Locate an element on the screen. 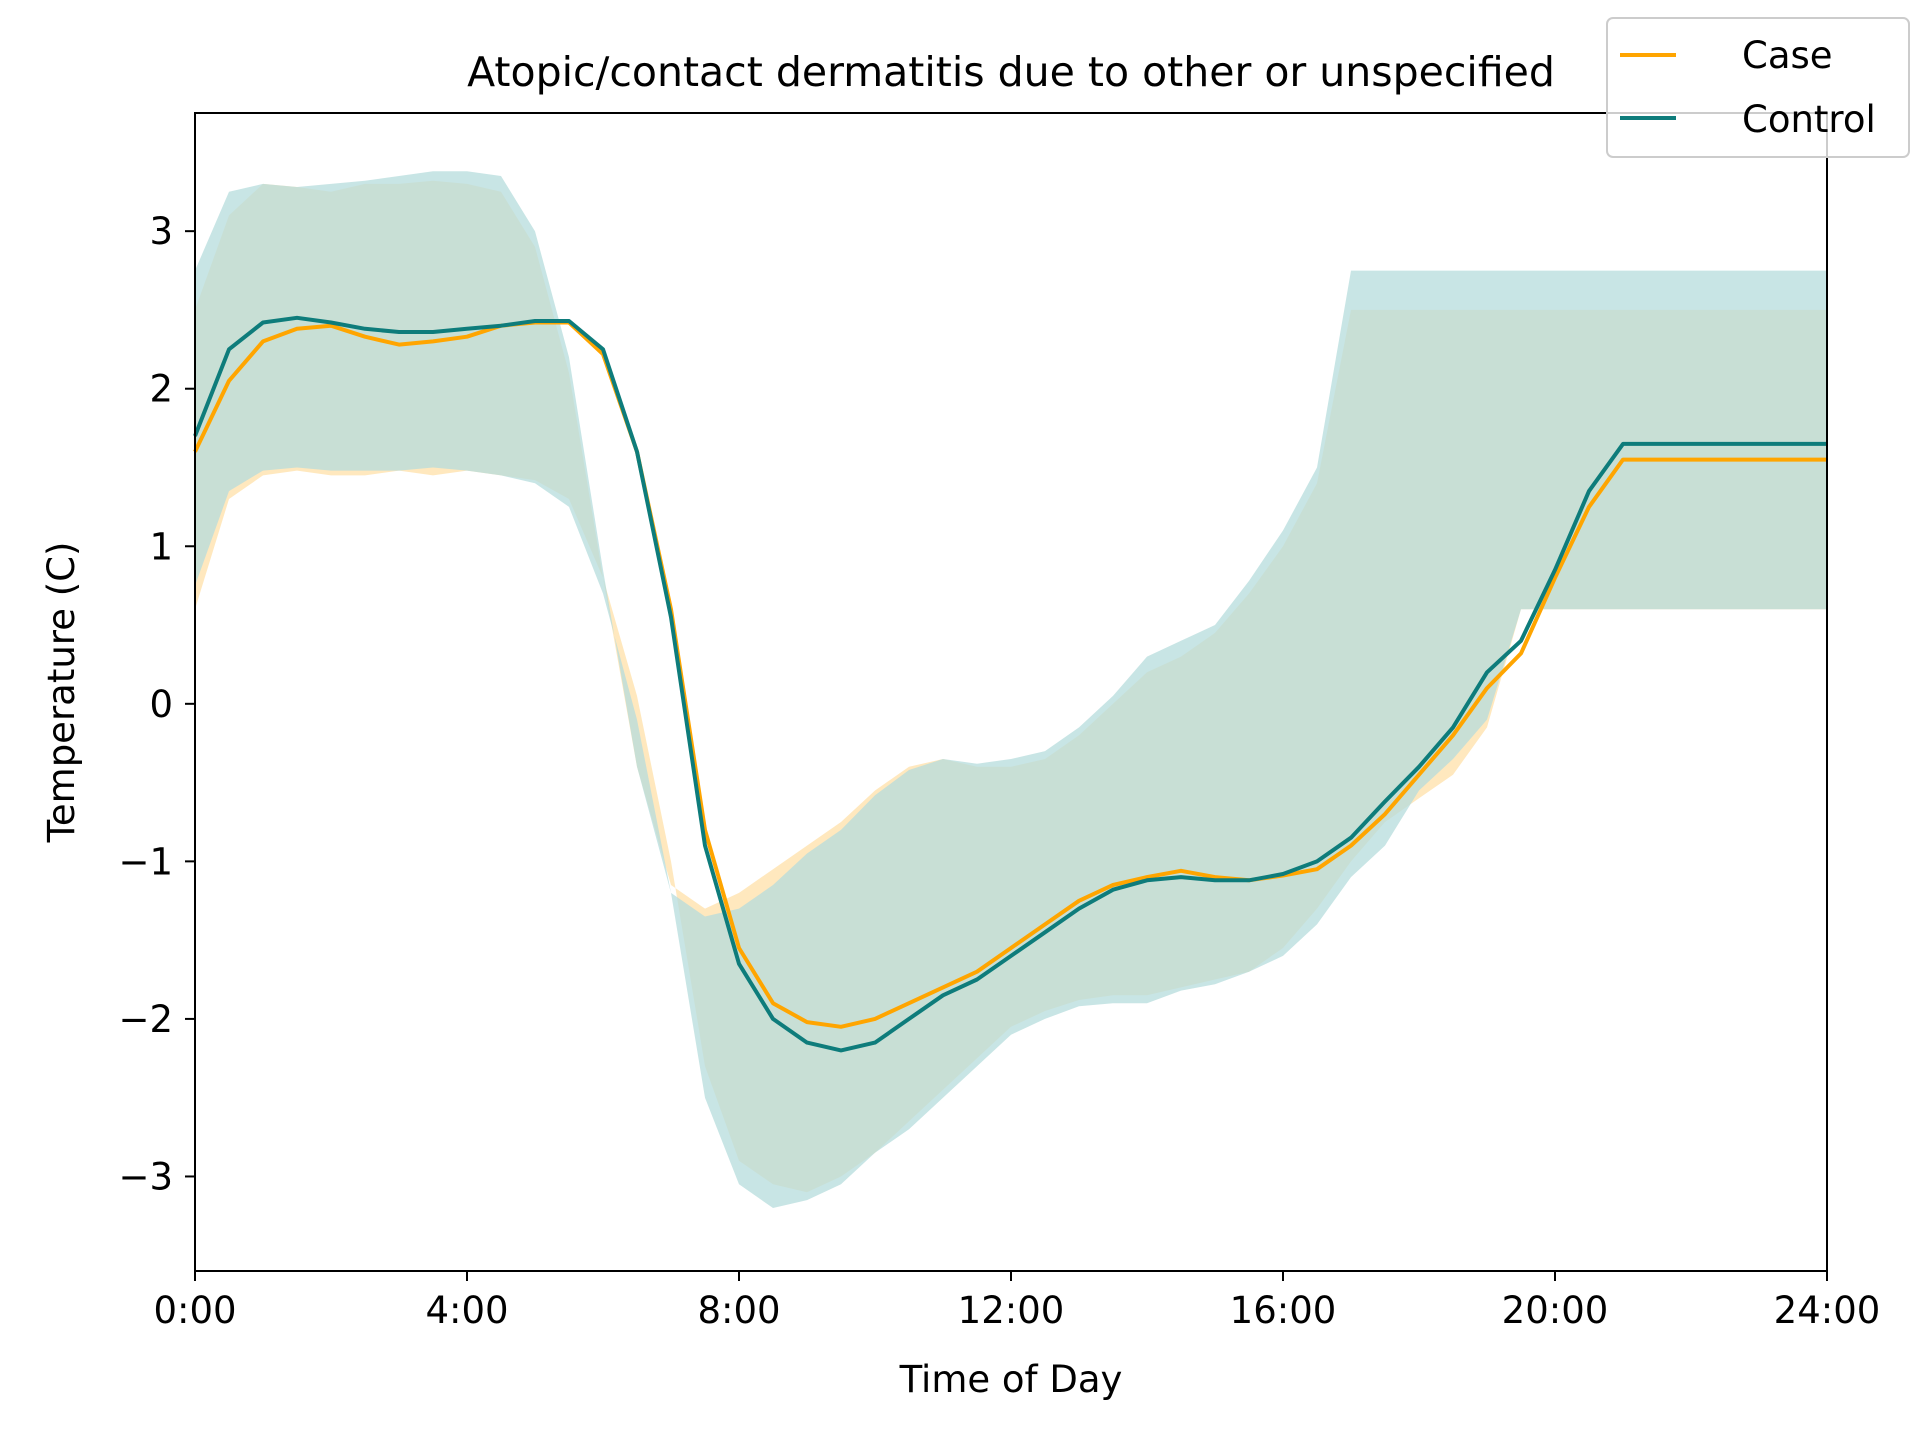 This screenshot has height=1444, width=1920. y-tick-label: 1 is located at coordinates (161, 546).